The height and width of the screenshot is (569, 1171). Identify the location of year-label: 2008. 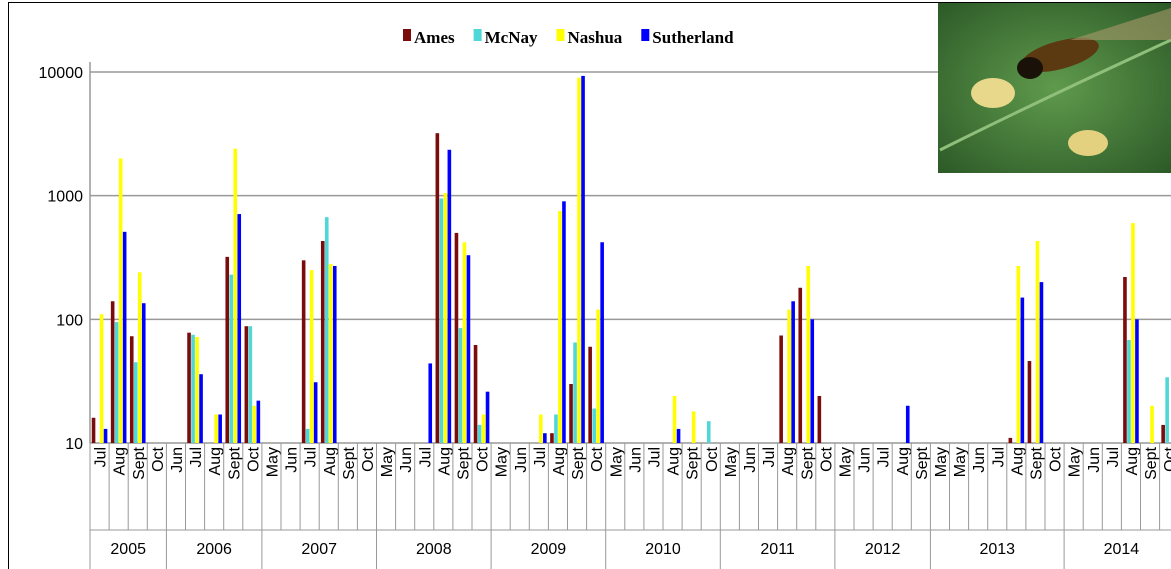
(434, 549).